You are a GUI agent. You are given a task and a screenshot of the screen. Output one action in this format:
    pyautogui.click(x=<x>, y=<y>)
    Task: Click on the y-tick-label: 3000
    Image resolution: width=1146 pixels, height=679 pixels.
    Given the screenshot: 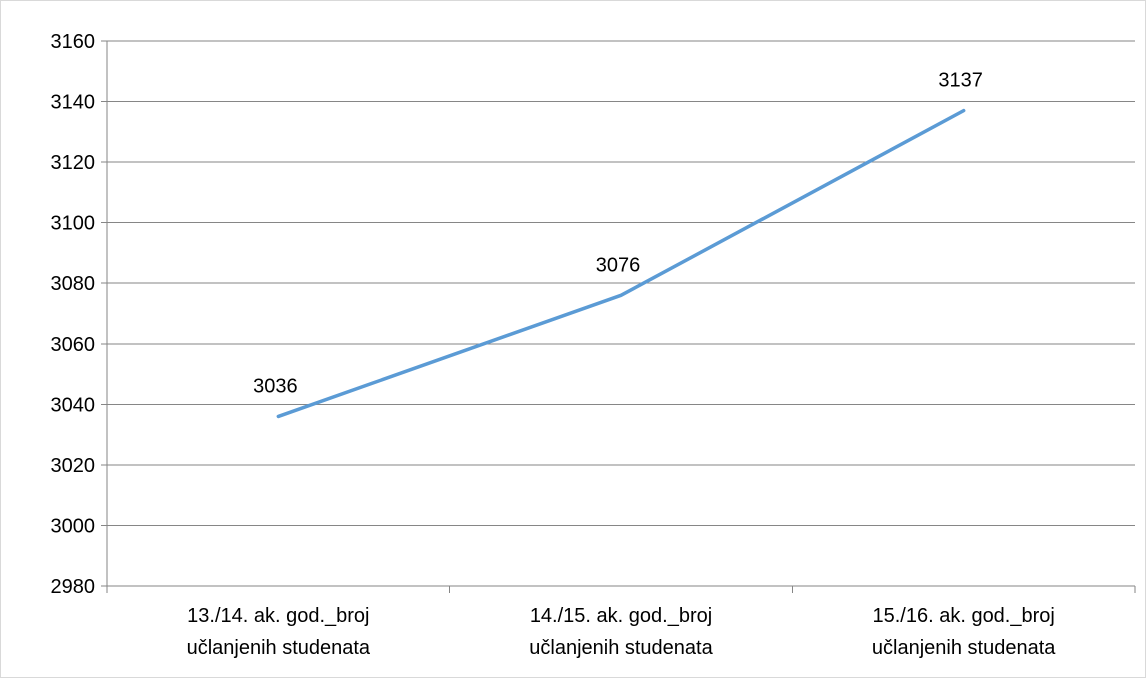 What is the action you would take?
    pyautogui.click(x=73, y=526)
    